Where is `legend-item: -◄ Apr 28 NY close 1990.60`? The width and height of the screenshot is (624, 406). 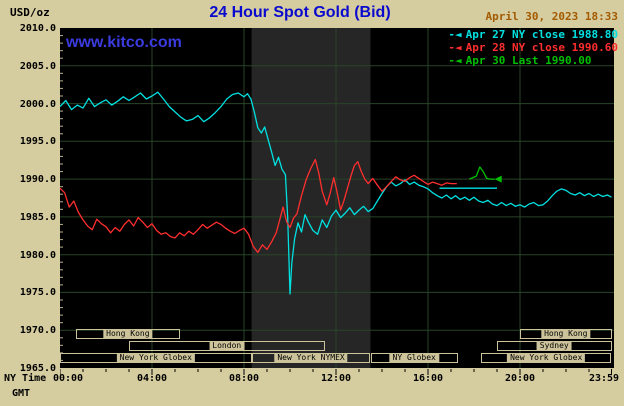 legend-item: -◄ Apr 28 NY close 1990.60 is located at coordinates (533, 47).